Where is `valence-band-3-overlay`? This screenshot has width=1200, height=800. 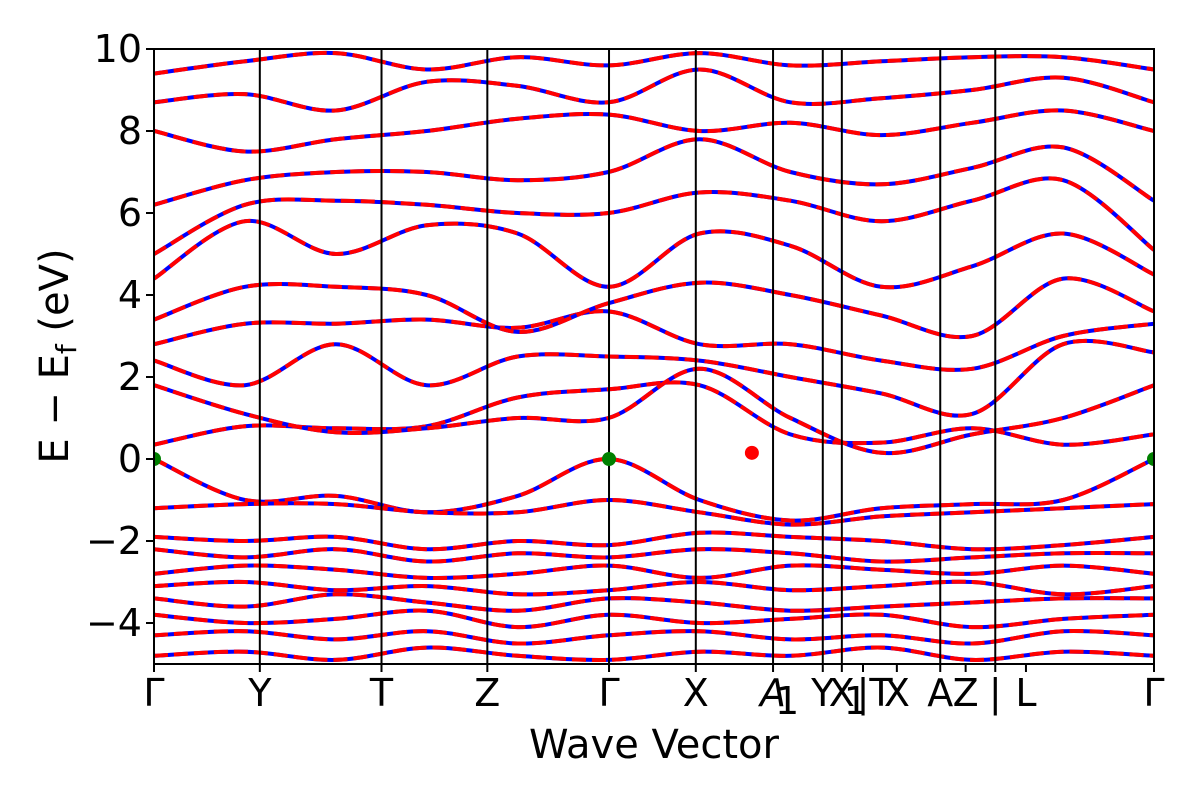 valence-band-3-overlay is located at coordinates (654, 555).